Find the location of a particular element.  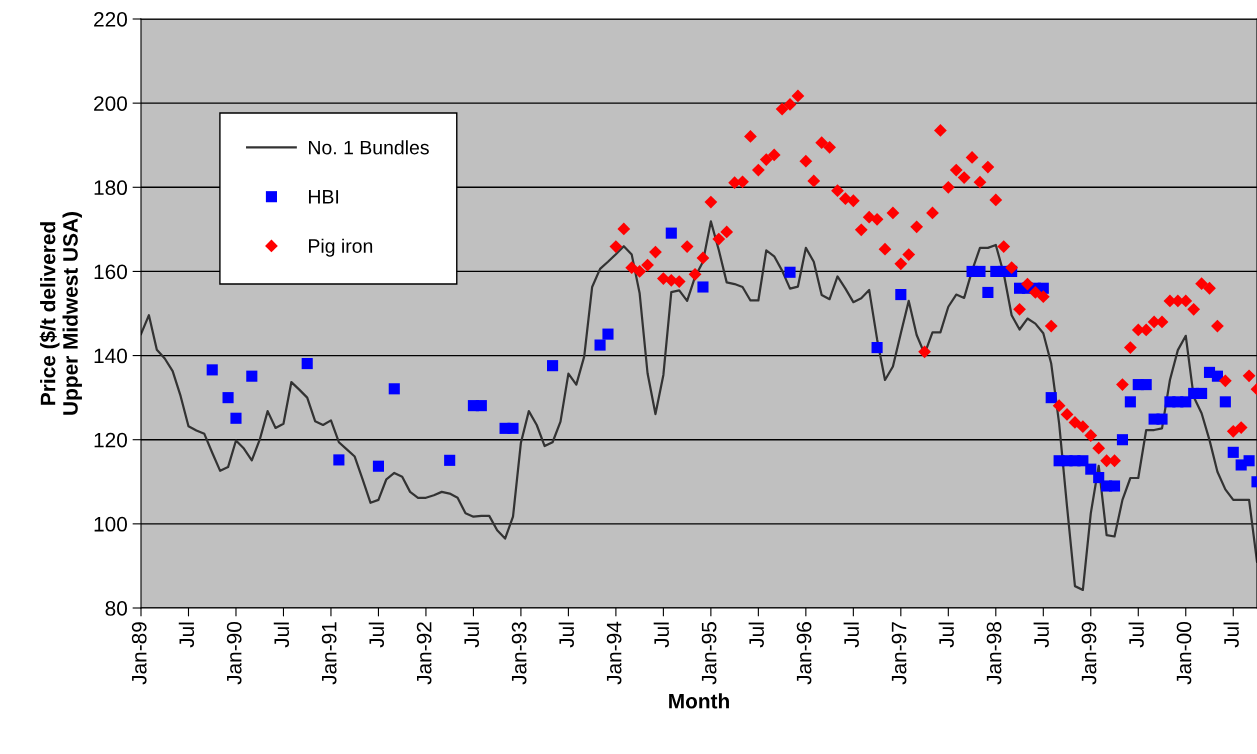

x-tick-label: Jan-98 is located at coordinates (994, 653).